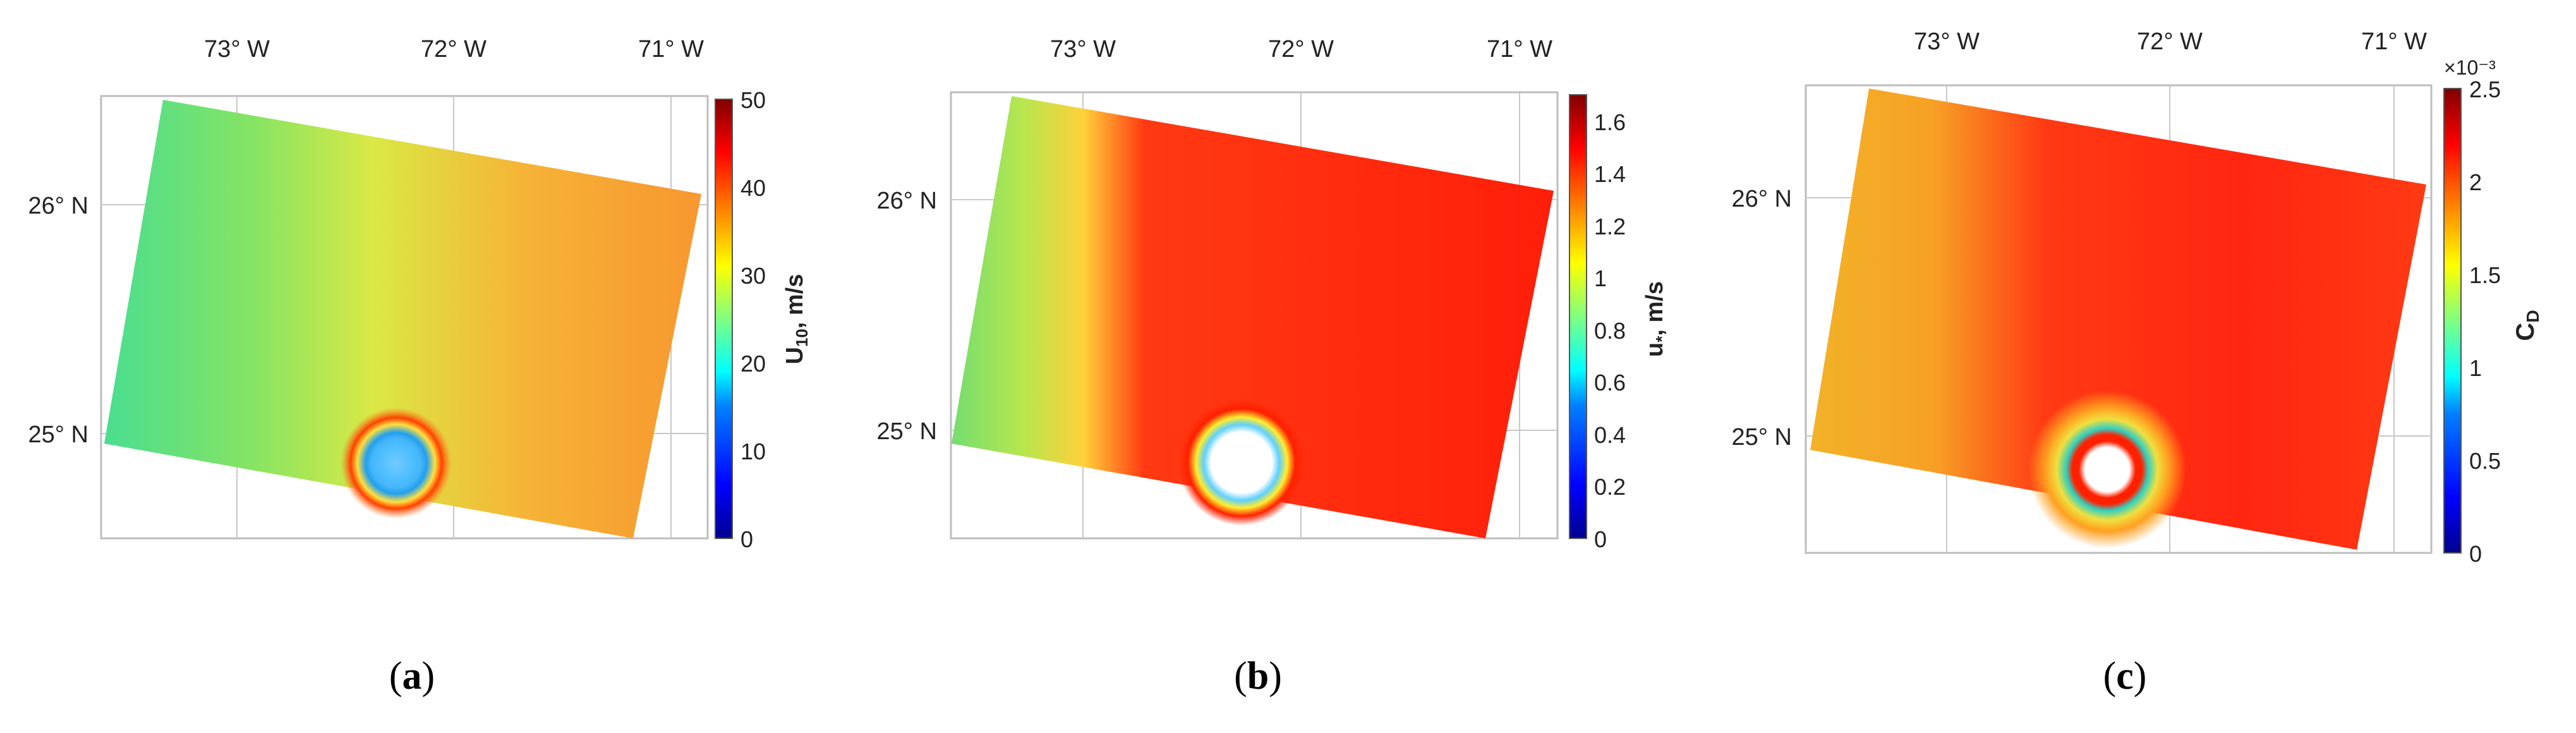 This screenshot has height=733, width=2576. Describe the element at coordinates (1610, 383) in the screenshot. I see `colorbar-tick: 0.6` at that location.